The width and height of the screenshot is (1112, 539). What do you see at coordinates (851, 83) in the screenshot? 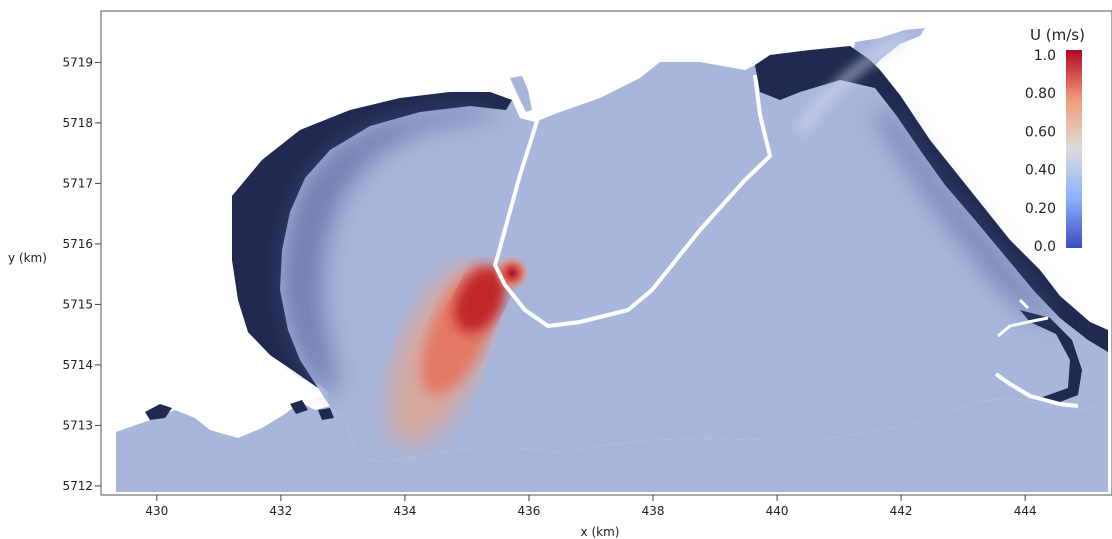
I see `channel-flow` at bounding box center [851, 83].